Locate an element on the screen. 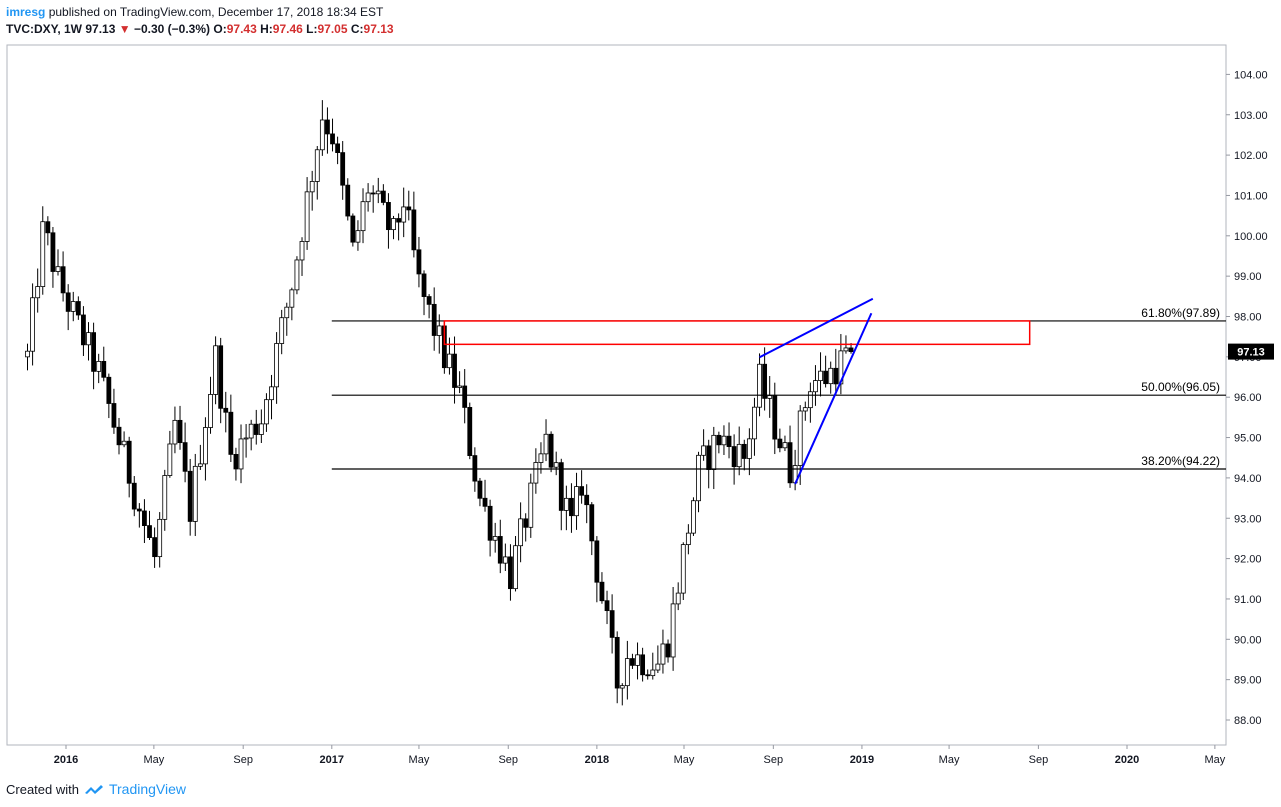  resistance-zone is located at coordinates (737, 333).